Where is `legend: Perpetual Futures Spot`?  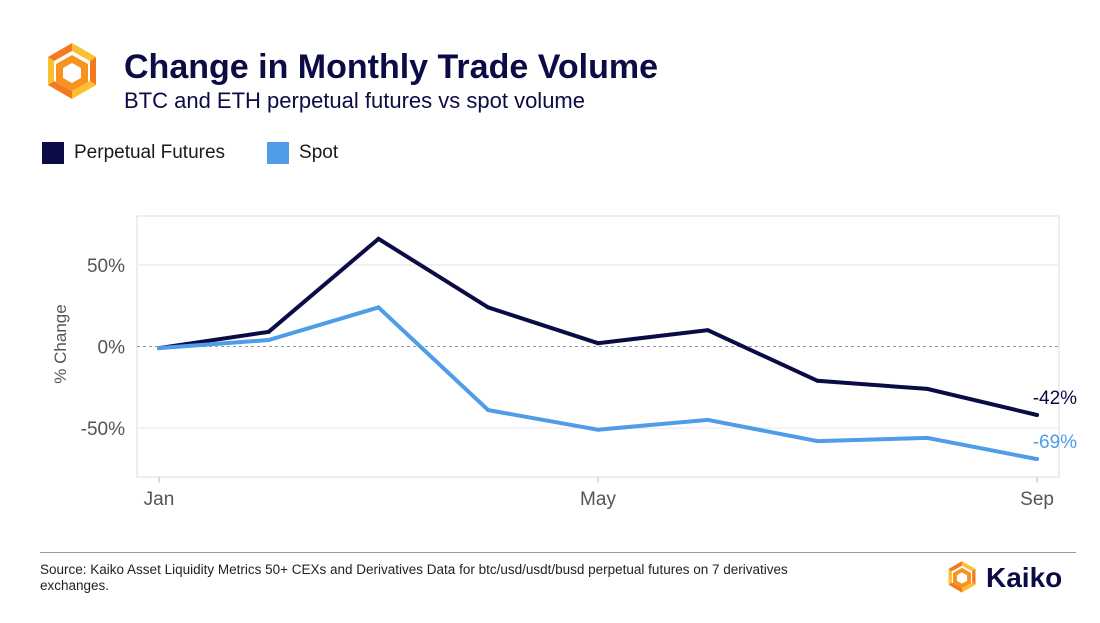
legend: Perpetual Futures Spot is located at coordinates (211, 153).